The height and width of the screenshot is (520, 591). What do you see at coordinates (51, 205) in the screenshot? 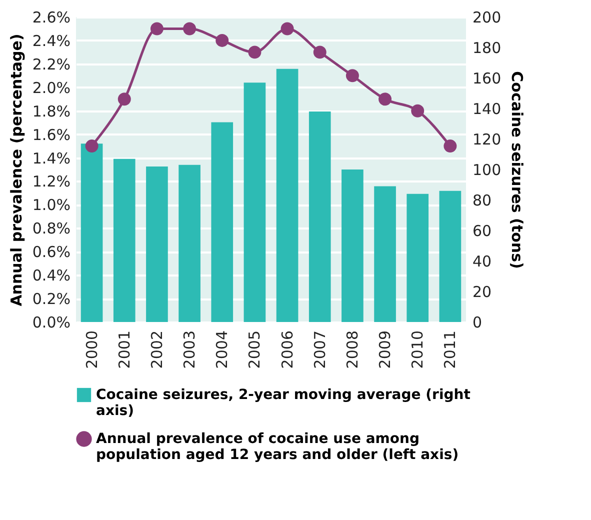
I see `y-tick-label: 1.0%` at bounding box center [51, 205].